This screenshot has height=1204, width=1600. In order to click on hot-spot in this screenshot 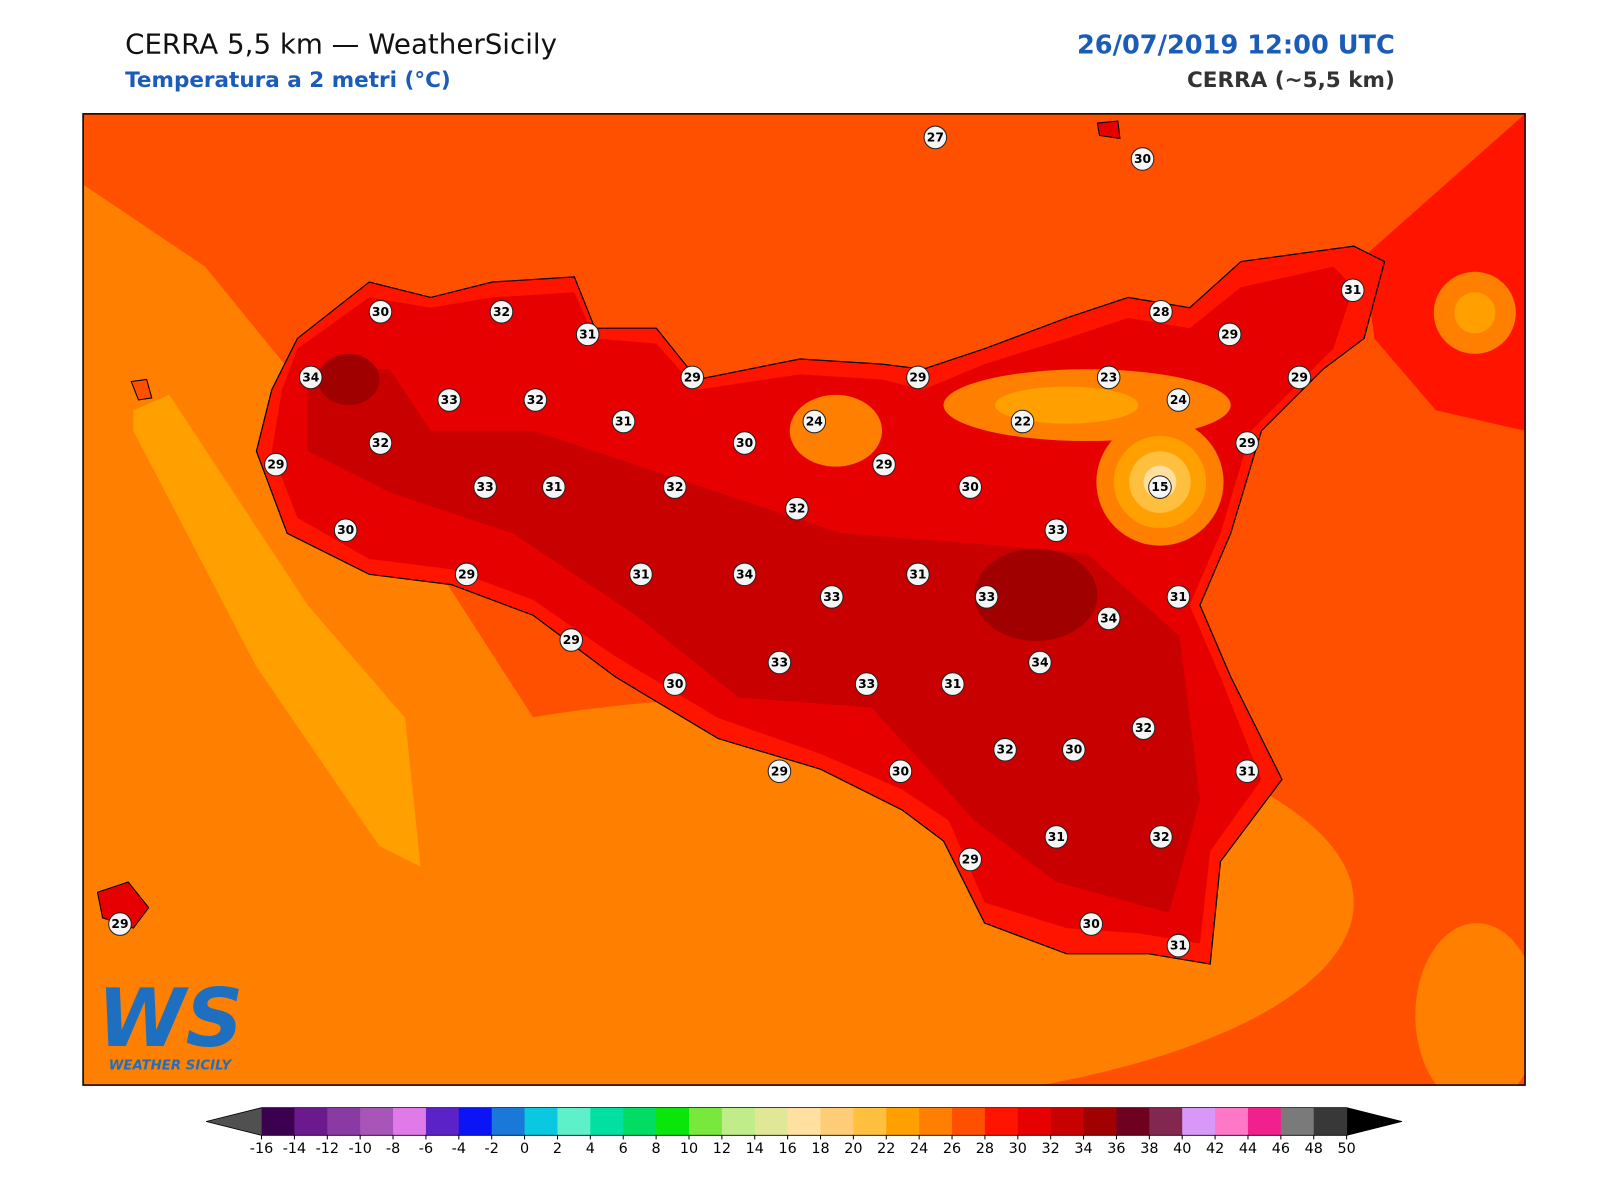, I will do `click(1475, 313)`.